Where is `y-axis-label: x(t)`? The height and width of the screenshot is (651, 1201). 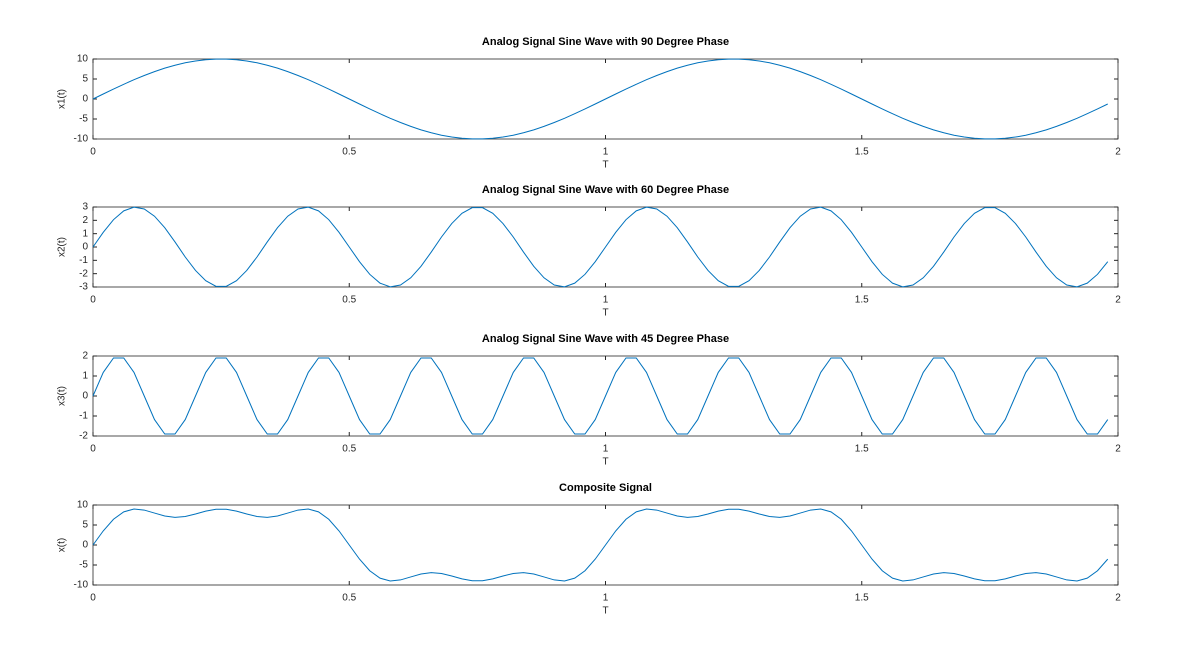
y-axis-label: x(t) is located at coordinates (62, 545).